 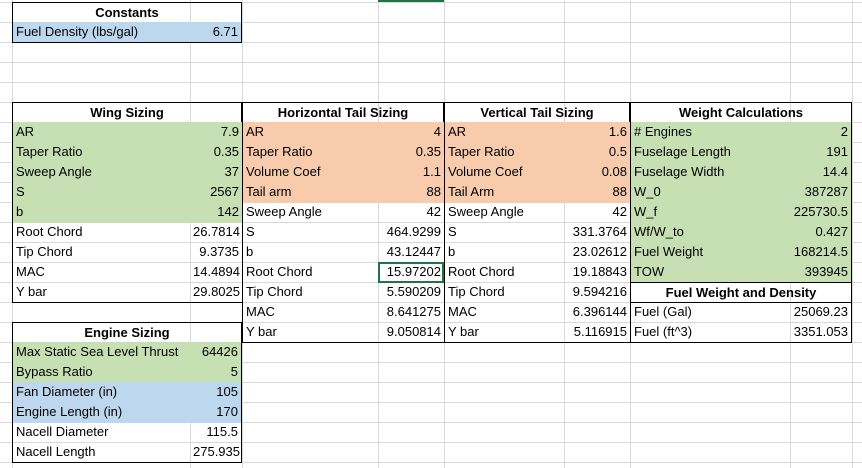 I want to click on weight-engines-value: 2, so click(x=821, y=132).